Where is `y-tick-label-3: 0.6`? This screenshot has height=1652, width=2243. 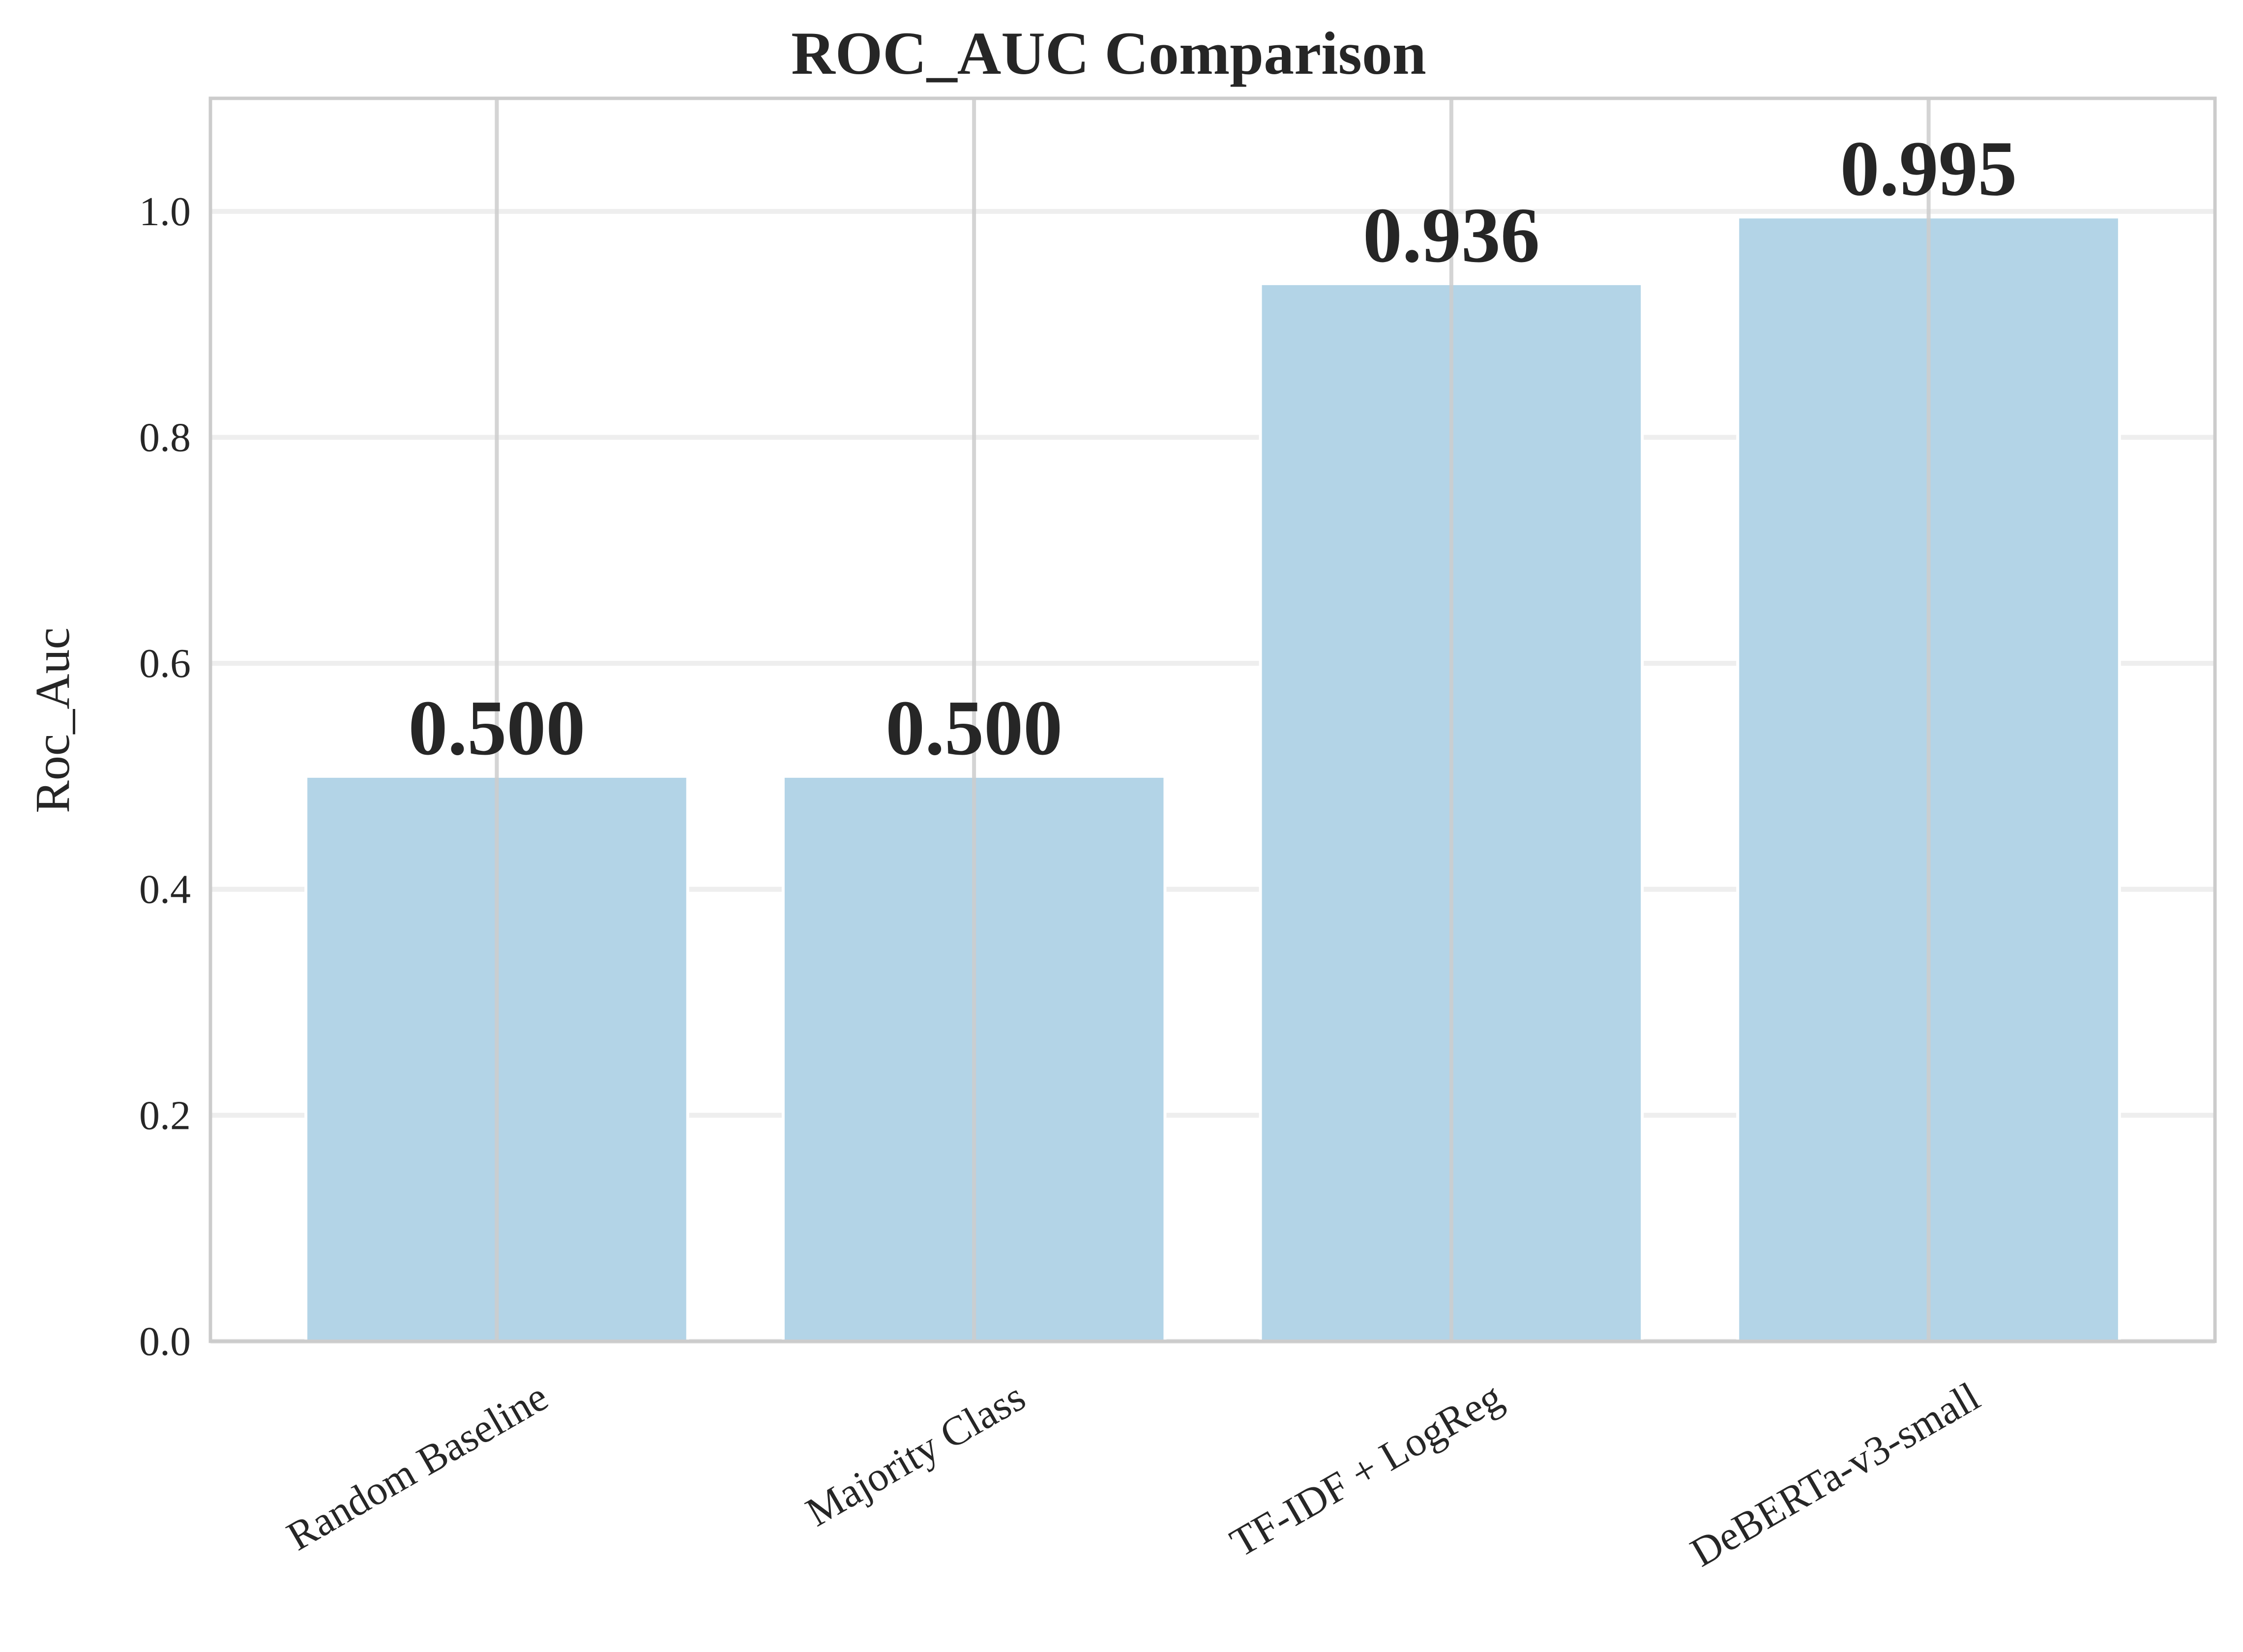 y-tick-label-3: 0.6 is located at coordinates (165, 663).